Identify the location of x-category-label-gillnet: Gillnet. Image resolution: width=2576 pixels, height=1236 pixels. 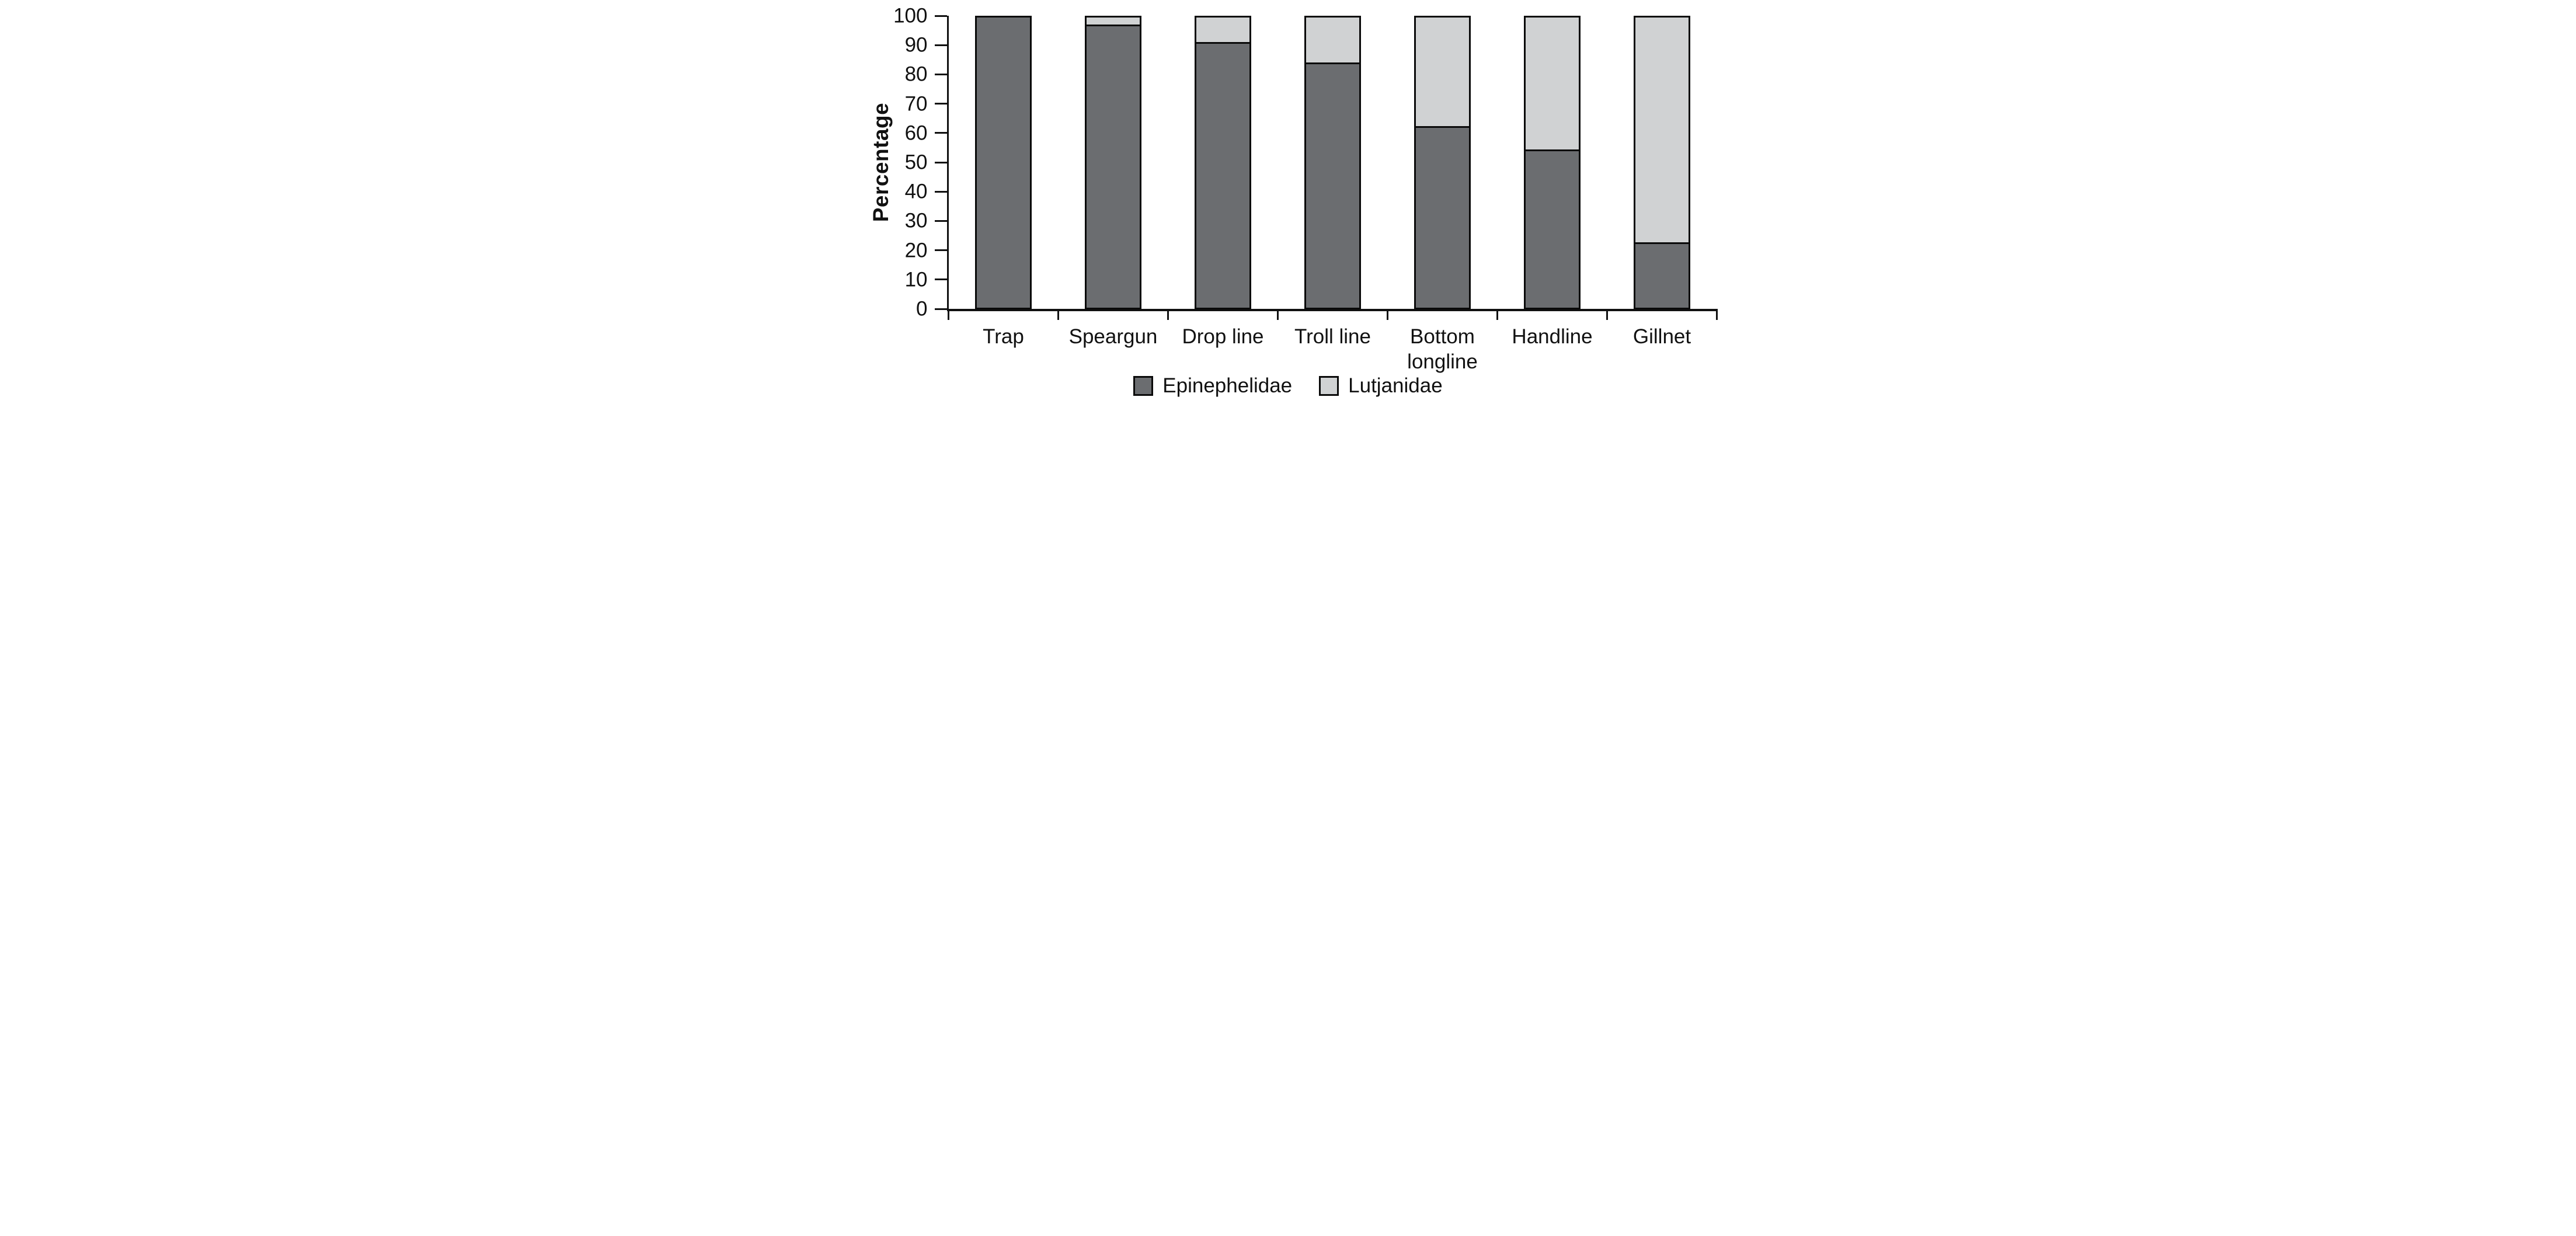
(1661, 336).